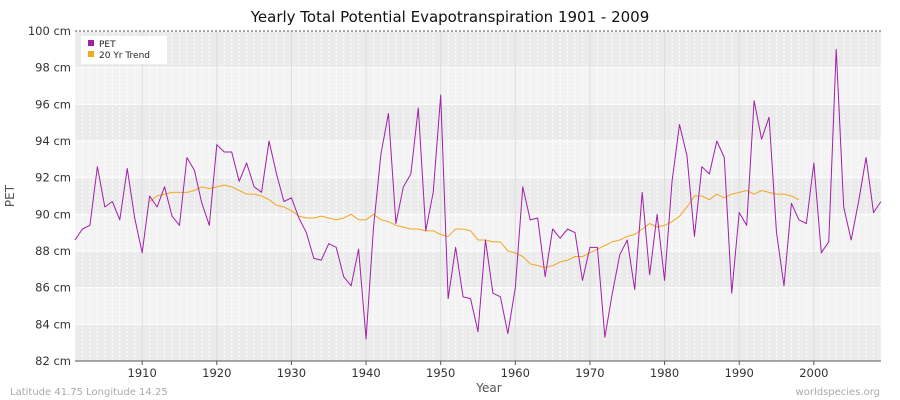 This screenshot has height=400, width=900. Describe the element at coordinates (478, 370) in the screenshot. I see `x-axis-ticks: 1910 1920 1930 1940 1950 1960 1970 1980 1990 2000` at that location.